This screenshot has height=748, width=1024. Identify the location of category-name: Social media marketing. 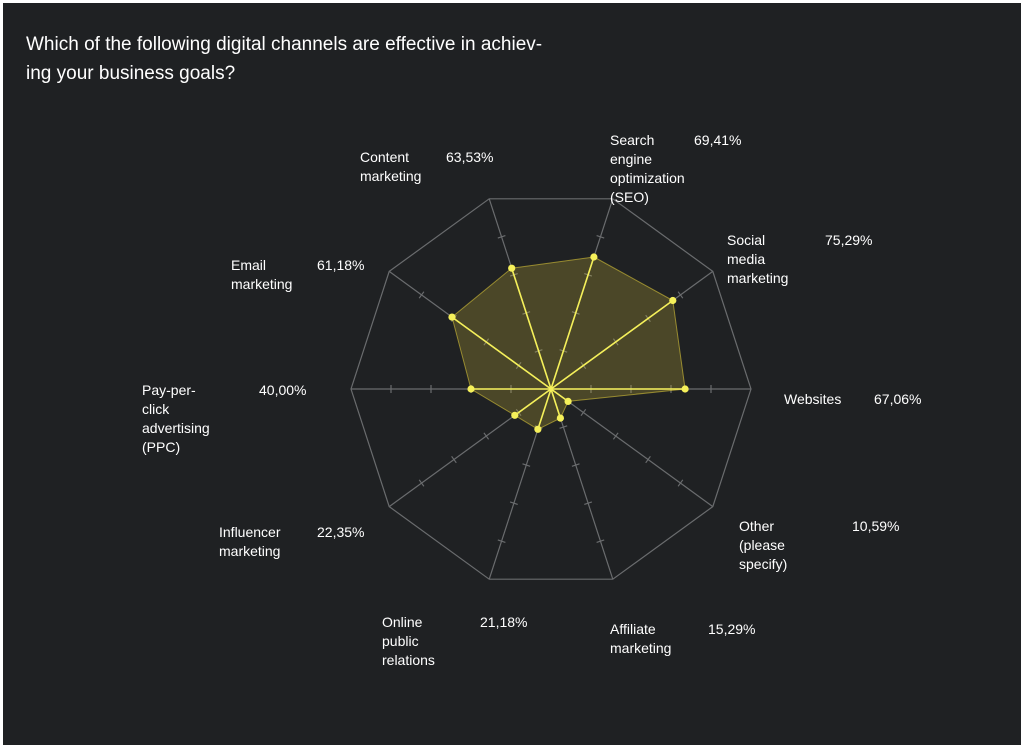
(757, 259).